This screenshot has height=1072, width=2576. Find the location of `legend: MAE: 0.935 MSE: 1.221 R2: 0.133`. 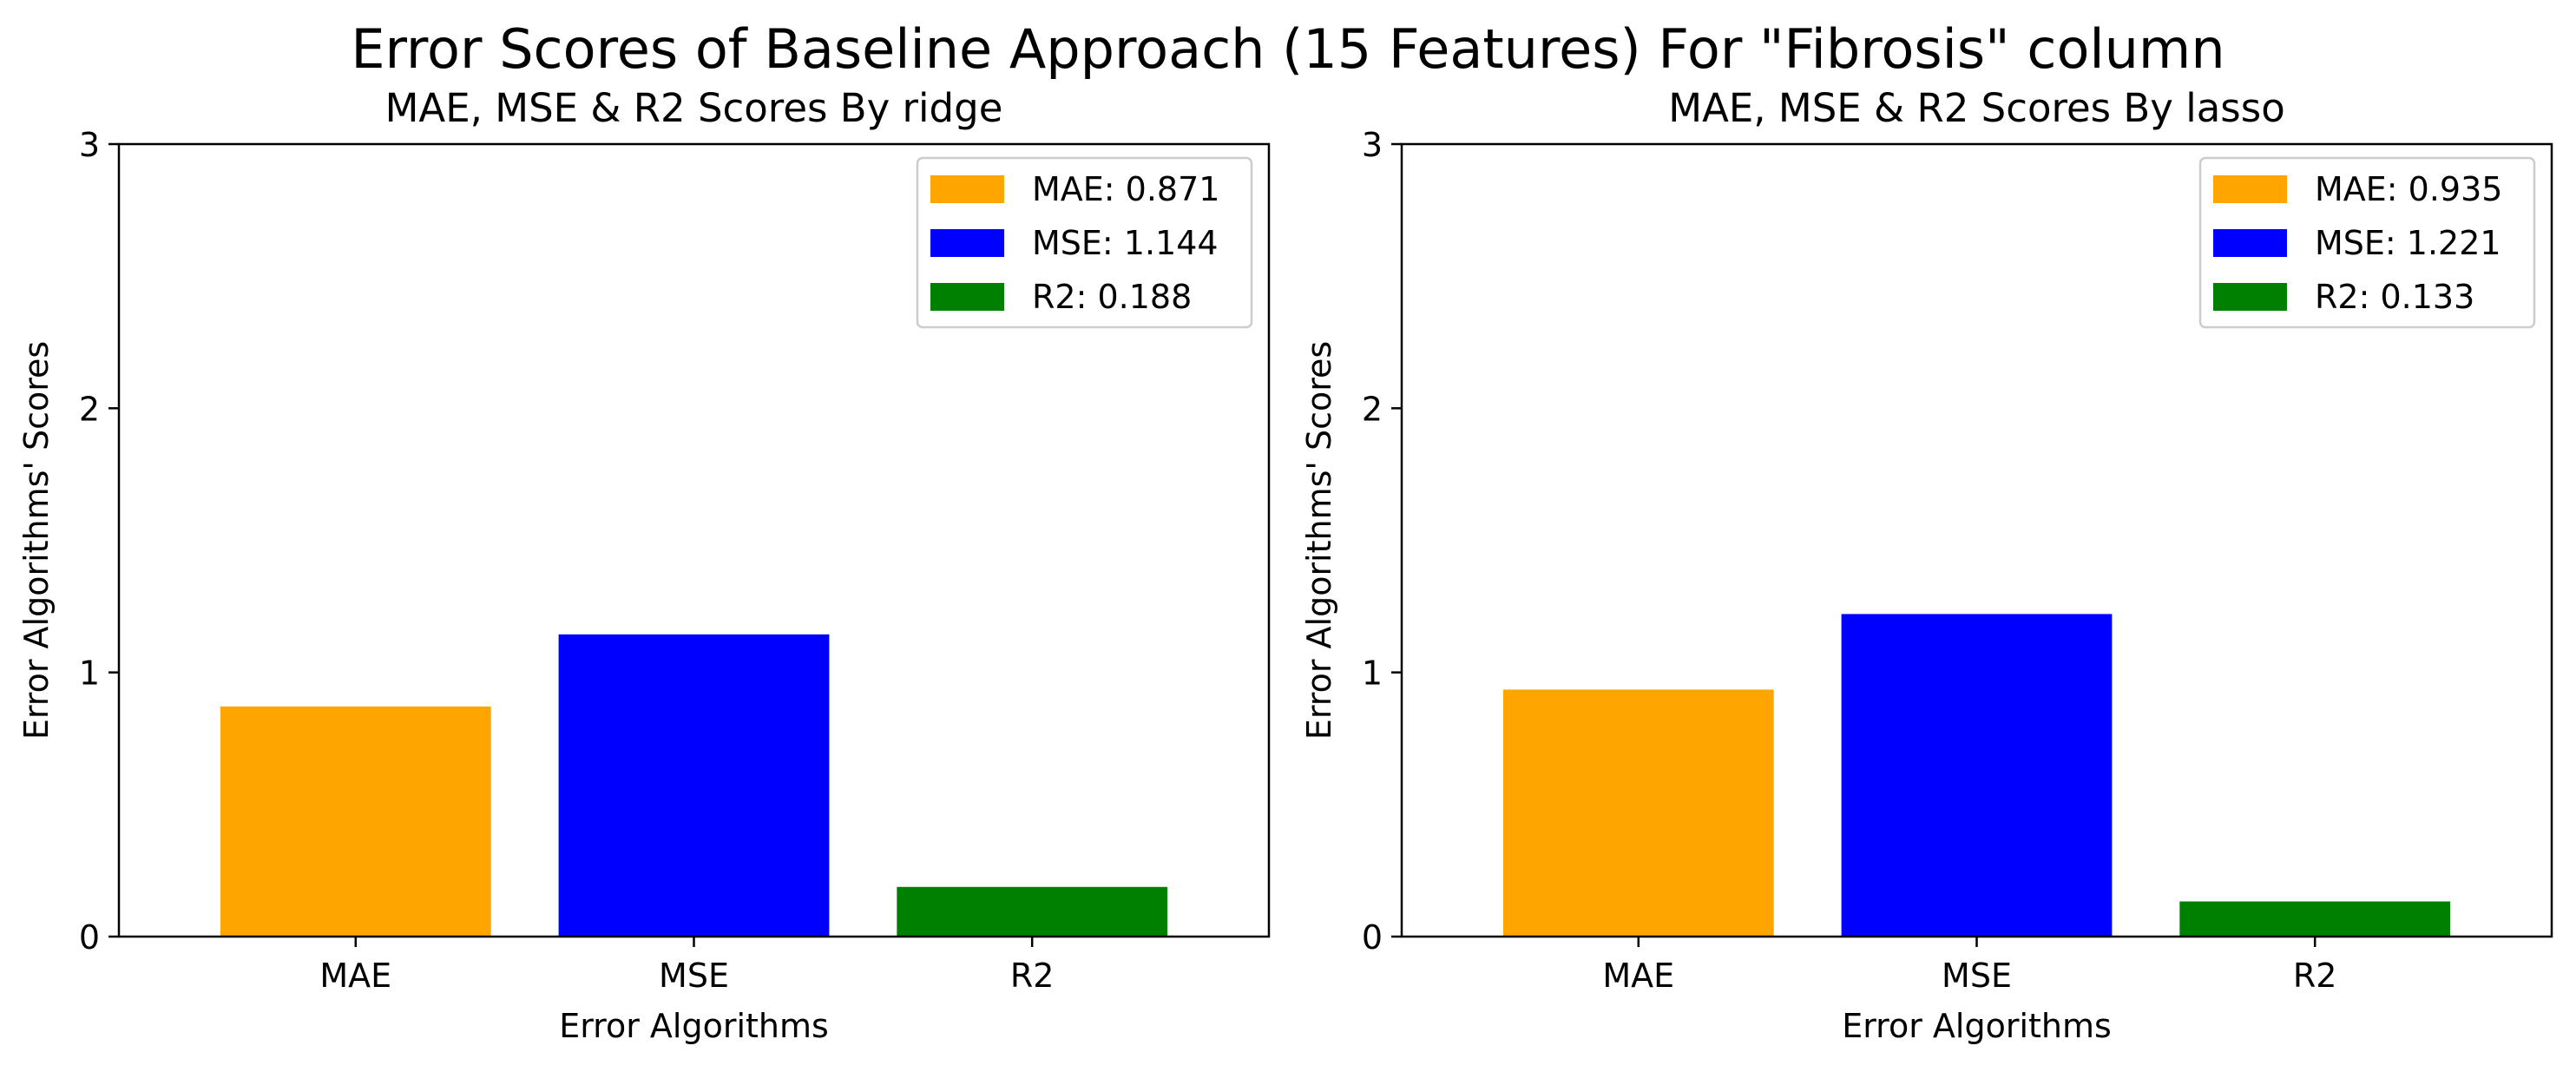

legend: MAE: 0.935 MSE: 1.221 R2: 0.133 is located at coordinates (2367, 243).